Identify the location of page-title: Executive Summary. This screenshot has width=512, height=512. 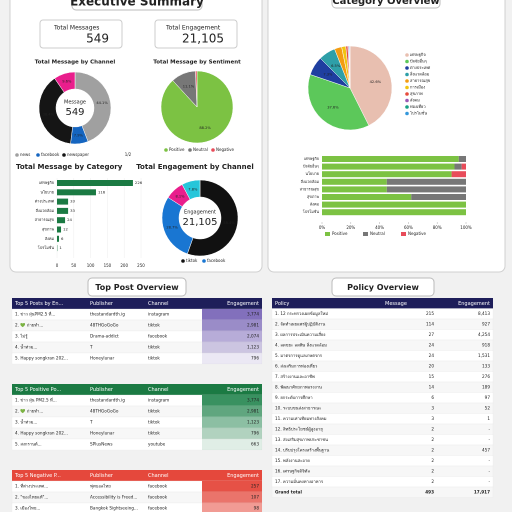
(137, 4).